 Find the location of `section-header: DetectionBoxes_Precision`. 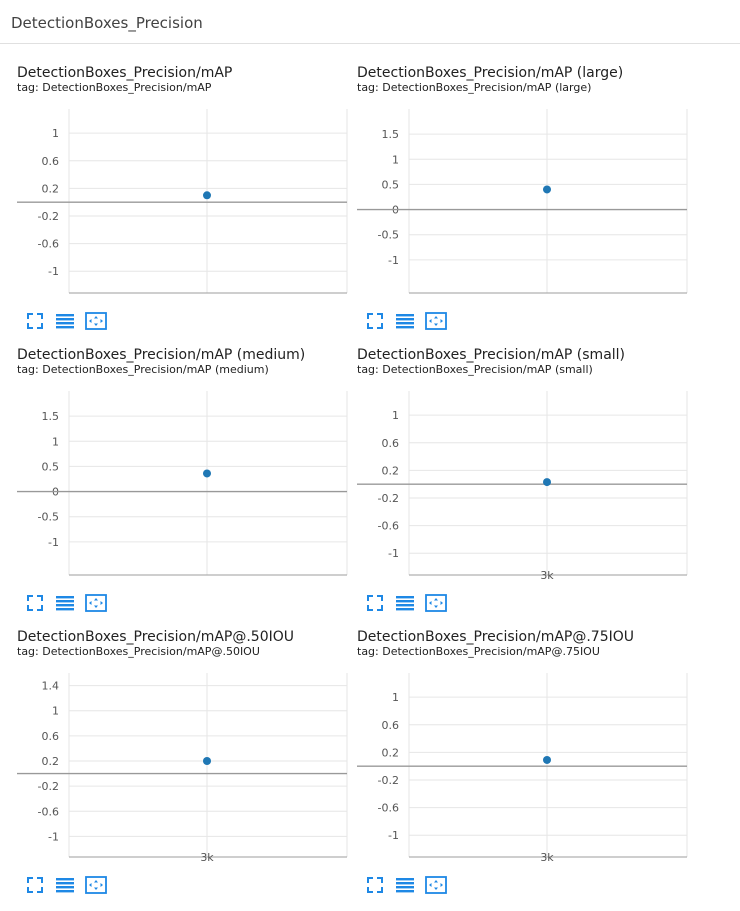

section-header: DetectionBoxes_Precision is located at coordinates (370, 22).